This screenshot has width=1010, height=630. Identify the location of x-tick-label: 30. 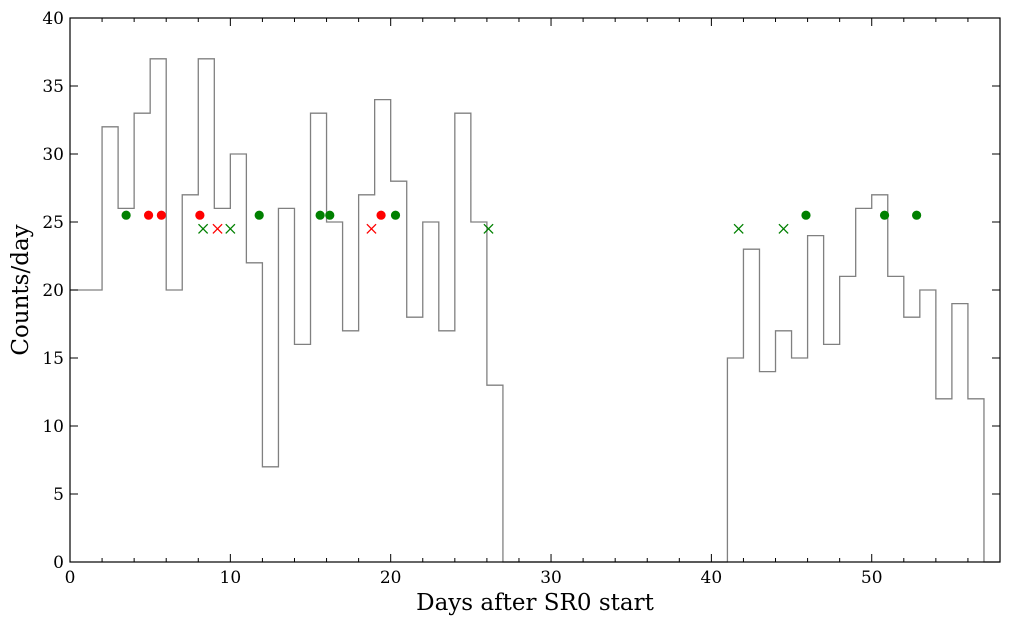
(551, 578).